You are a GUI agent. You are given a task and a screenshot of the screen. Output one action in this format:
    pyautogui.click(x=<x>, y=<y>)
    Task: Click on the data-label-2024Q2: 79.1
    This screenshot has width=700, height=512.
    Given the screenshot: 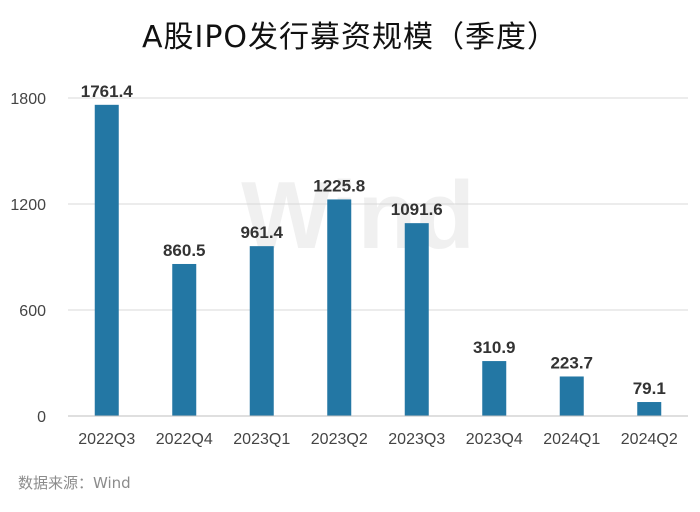 What is the action you would take?
    pyautogui.click(x=649, y=388)
    